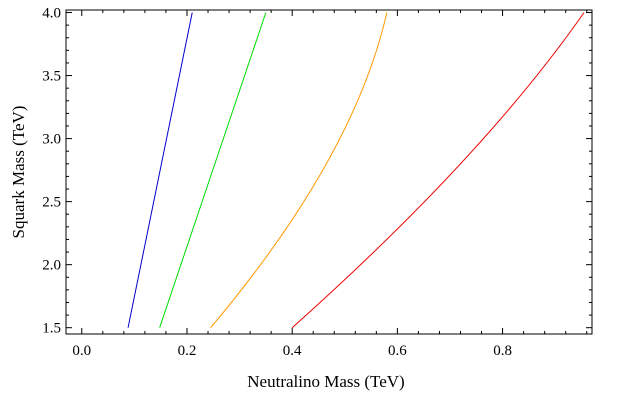  What do you see at coordinates (51, 140) in the screenshot?
I see `y-tick-label: 3.0` at bounding box center [51, 140].